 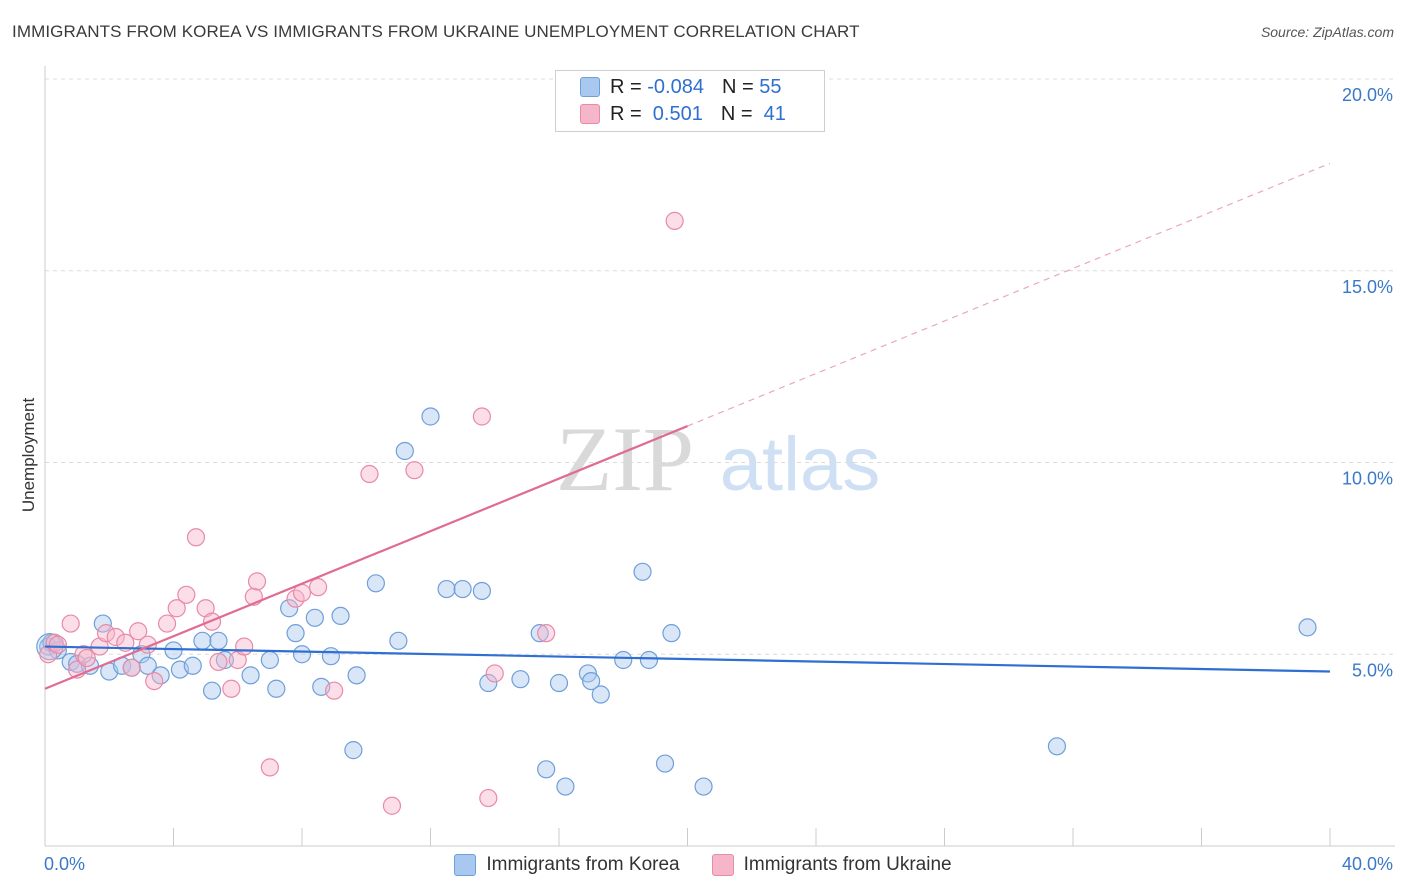 What do you see at coordinates (1327, 32) in the screenshot?
I see `source-label: Source: ZipAtlas.com` at bounding box center [1327, 32].